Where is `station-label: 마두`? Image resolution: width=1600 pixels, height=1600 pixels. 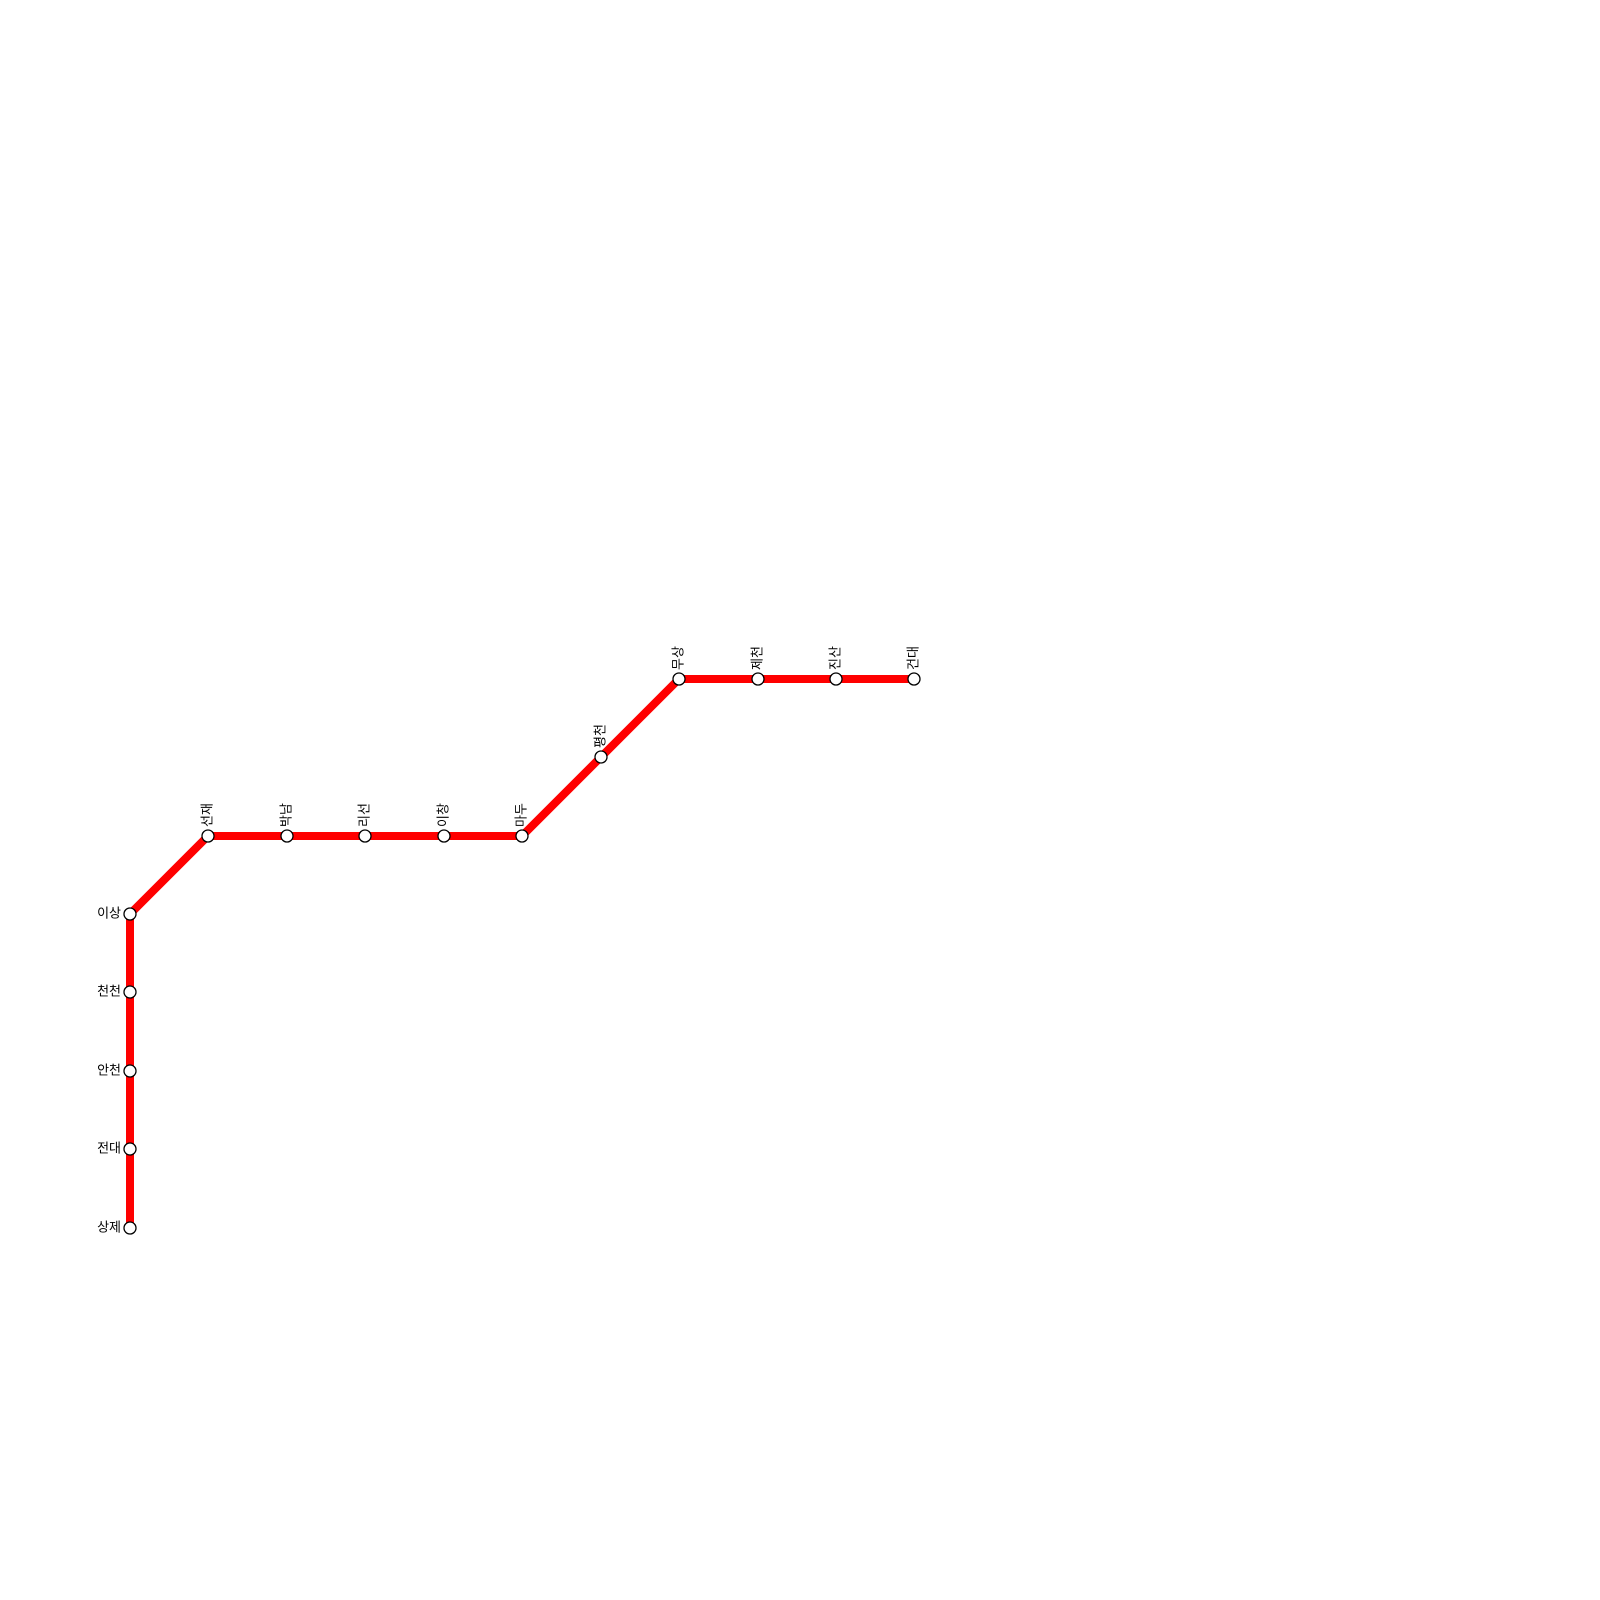 station-label: 마두 is located at coordinates (522, 815).